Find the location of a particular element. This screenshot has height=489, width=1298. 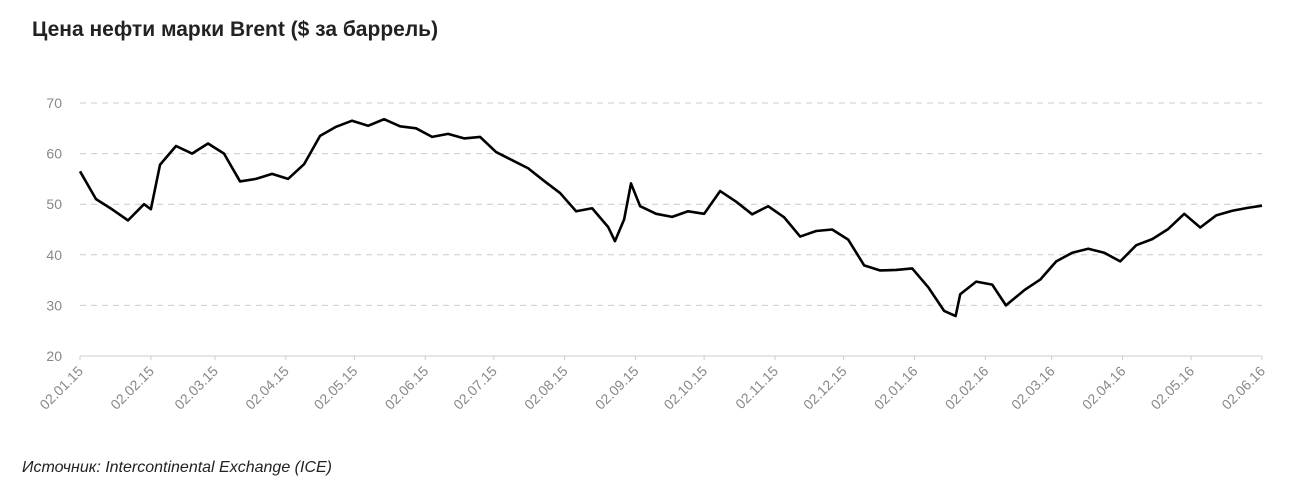

x-tick-label: 02.12.15 is located at coordinates (825, 388).